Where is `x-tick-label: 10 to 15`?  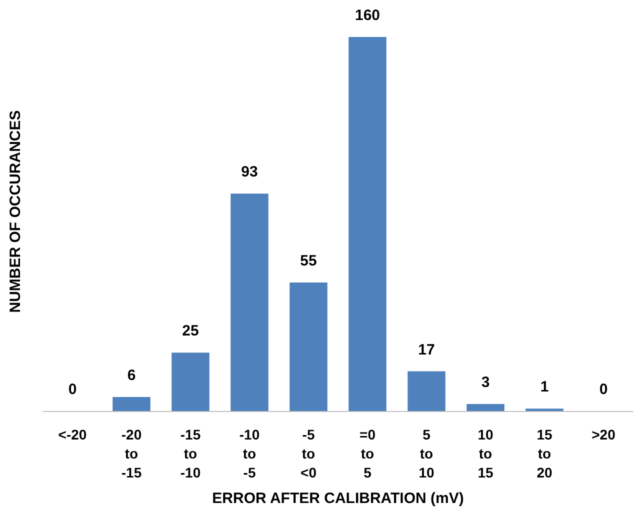 x-tick-label: 10 to 15 is located at coordinates (486, 453).